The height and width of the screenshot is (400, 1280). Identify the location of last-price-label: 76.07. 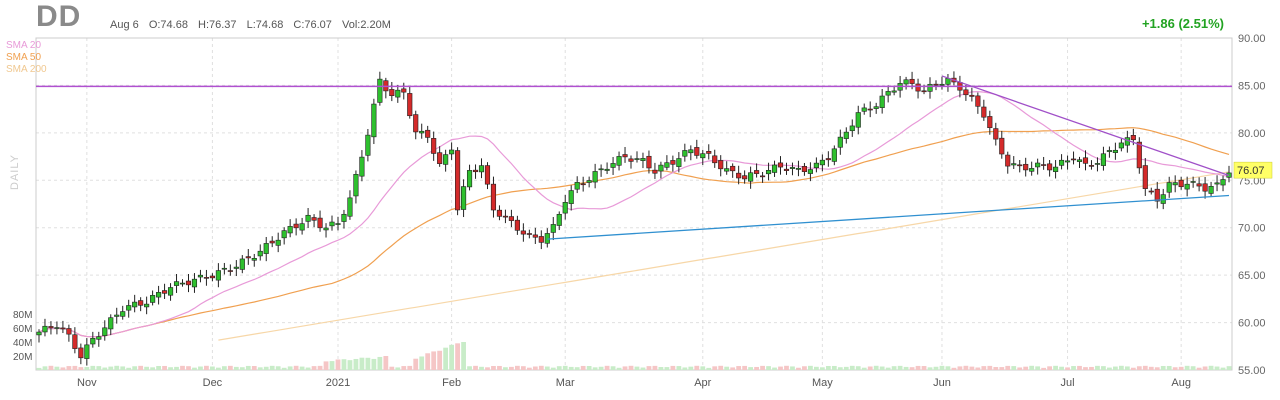
(1251, 171).